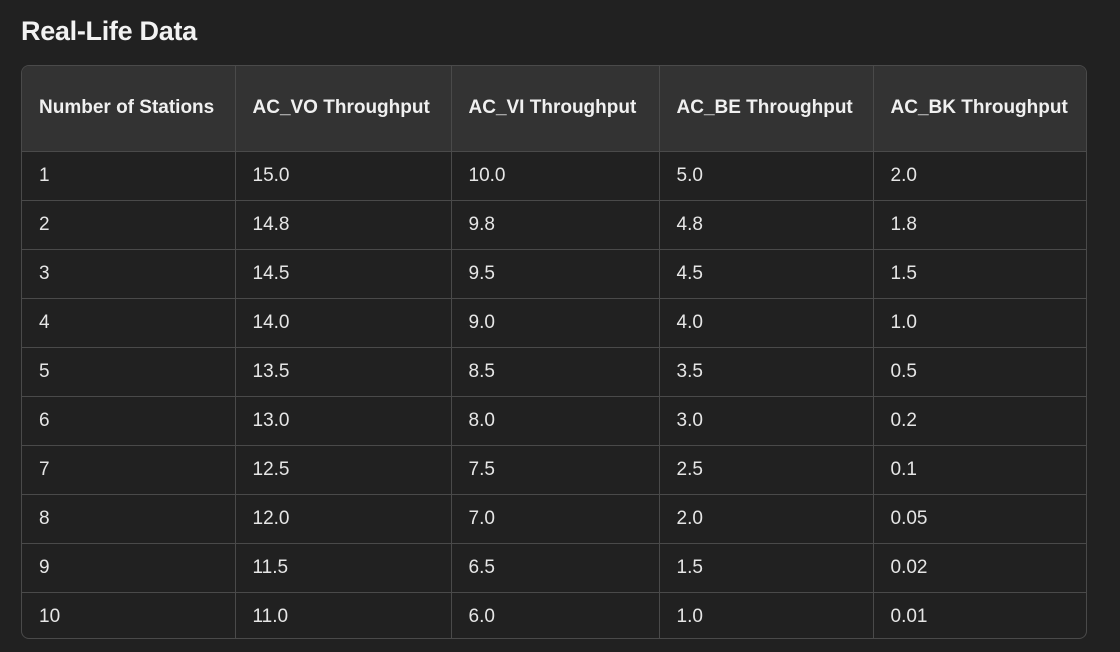  Describe the element at coordinates (343, 274) in the screenshot. I see `cell-ac-vo: 14.5` at that location.